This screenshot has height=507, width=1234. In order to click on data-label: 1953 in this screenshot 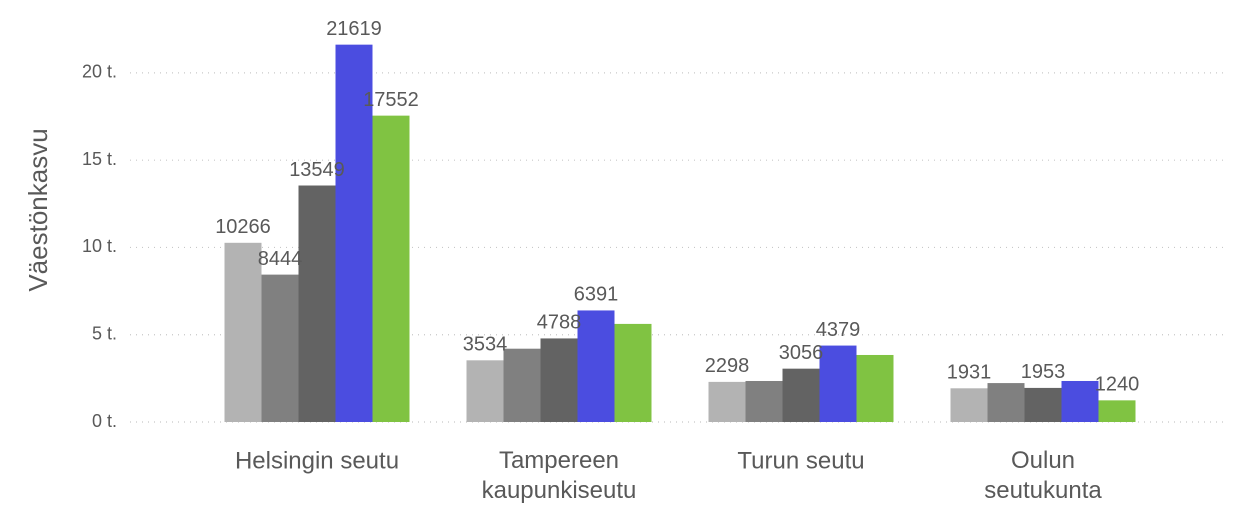, I will do `click(1043, 372)`.